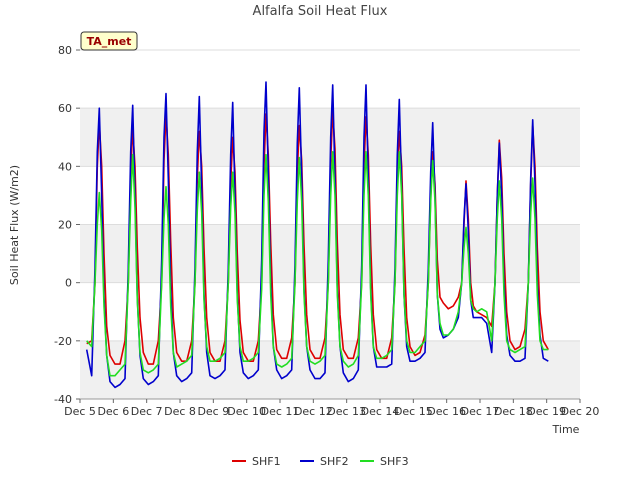  Describe the element at coordinates (65, 166) in the screenshot. I see `y-tick-label: 40` at that location.